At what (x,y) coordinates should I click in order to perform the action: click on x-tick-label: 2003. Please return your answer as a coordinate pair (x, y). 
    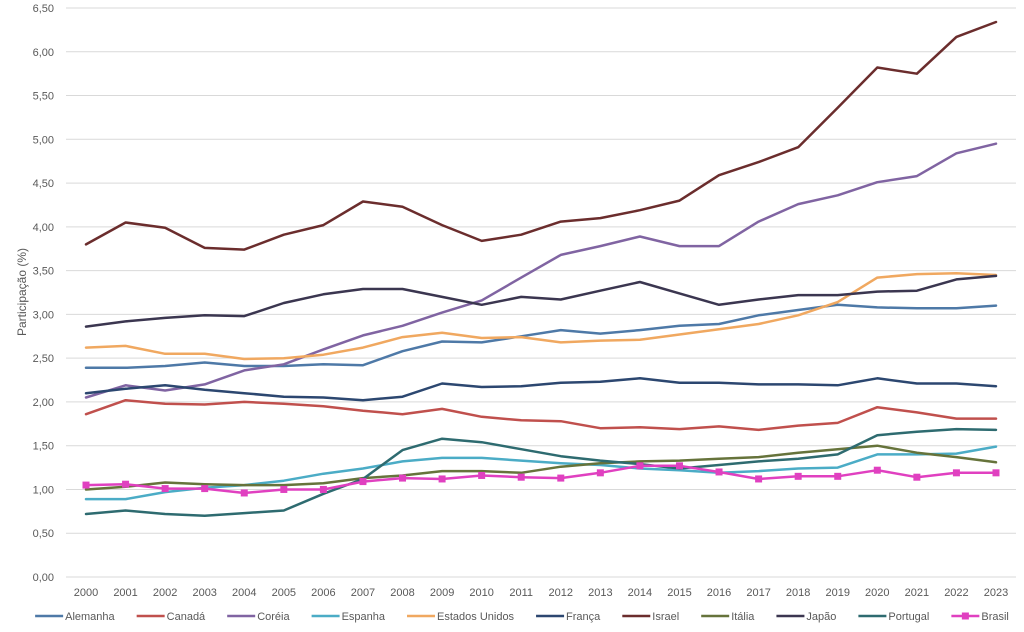
    Looking at the image, I should click on (204, 593).